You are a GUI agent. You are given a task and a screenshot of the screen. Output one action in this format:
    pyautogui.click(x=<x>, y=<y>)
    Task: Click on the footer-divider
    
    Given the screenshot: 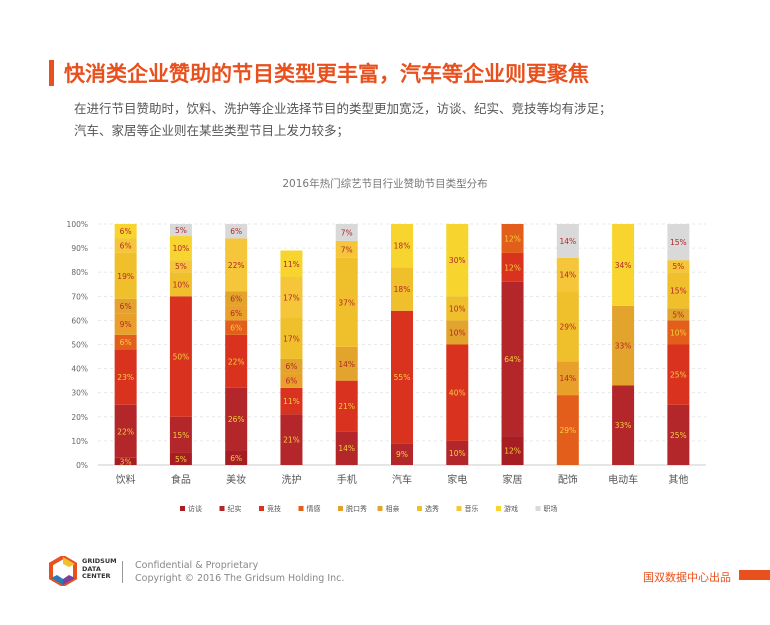 What is the action you would take?
    pyautogui.click(x=122, y=572)
    